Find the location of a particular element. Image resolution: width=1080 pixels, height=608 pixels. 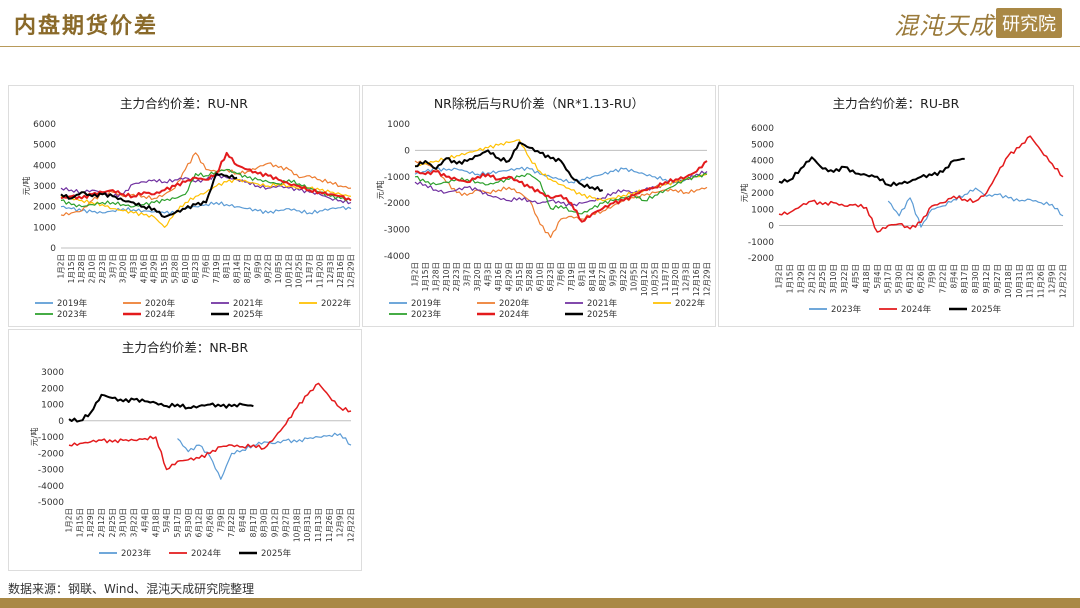

x-tick-label: 10月18日 is located at coordinates (1008, 281).